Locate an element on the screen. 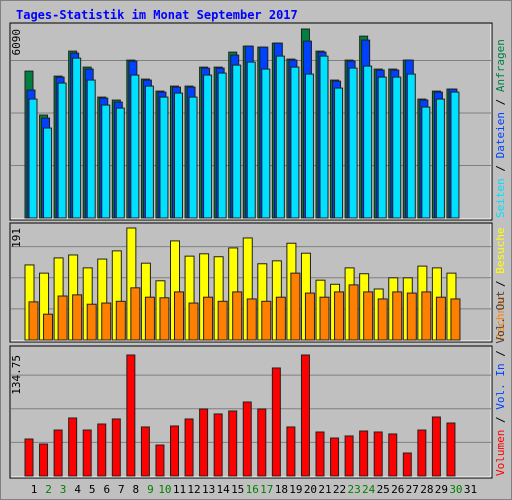 Image resolution: width=512 pixels, height=500 pixels. x-tick-label: 1 is located at coordinates (34, 489).